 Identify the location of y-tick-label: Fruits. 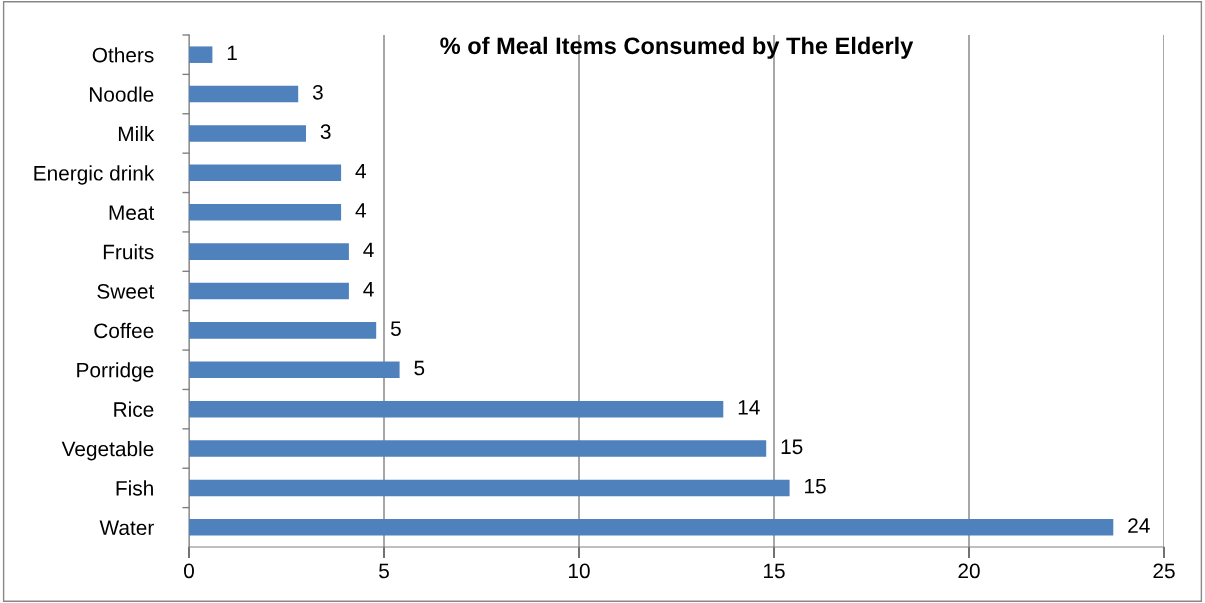
(128, 252).